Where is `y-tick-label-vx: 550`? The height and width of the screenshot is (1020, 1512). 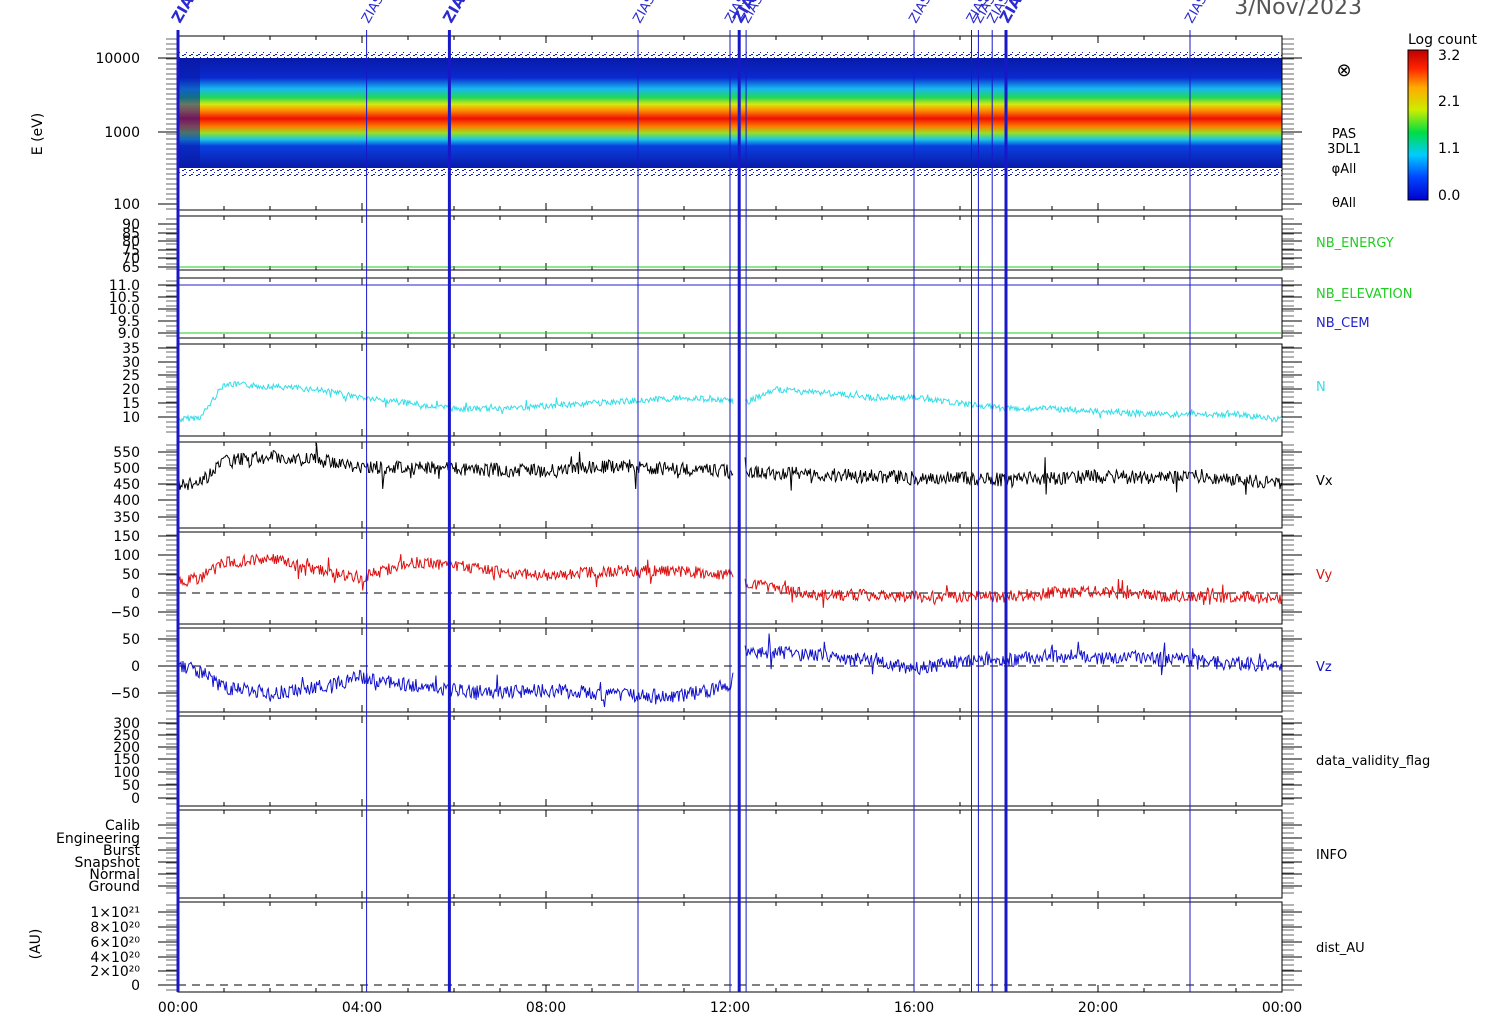 y-tick-label-vx: 550 is located at coordinates (126, 453).